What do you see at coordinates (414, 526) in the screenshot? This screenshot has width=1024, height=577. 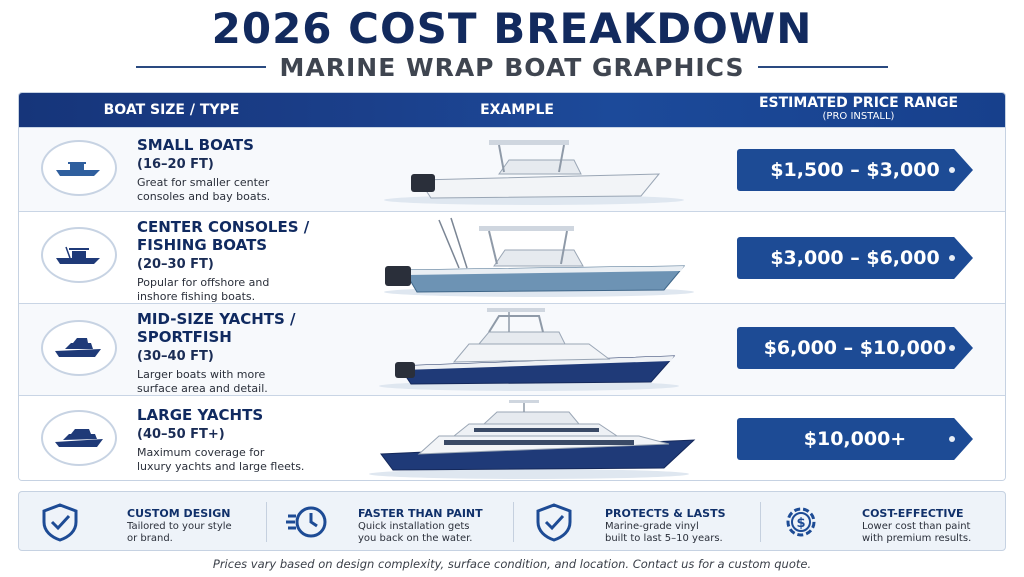 I see `description-line: Quick installation gets` at bounding box center [414, 526].